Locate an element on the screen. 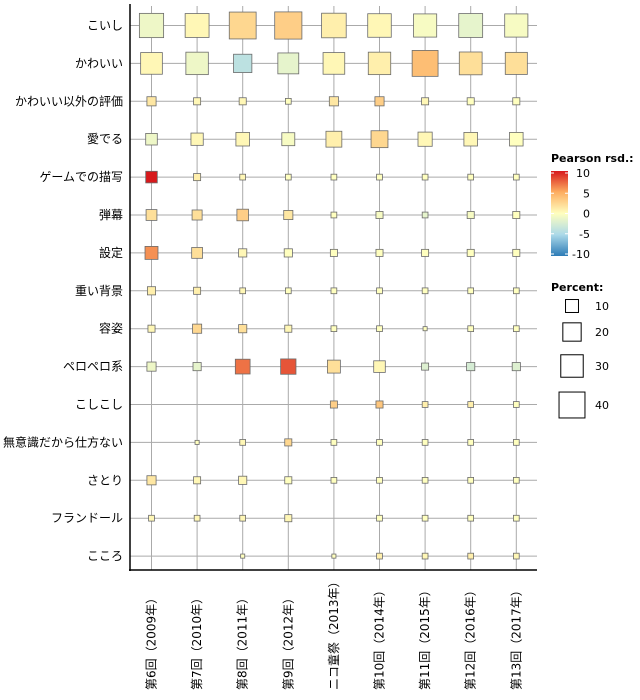 This screenshot has height=700, width=640. y-tick-label: 無意識だから仕方ない is located at coordinates (63, 441).